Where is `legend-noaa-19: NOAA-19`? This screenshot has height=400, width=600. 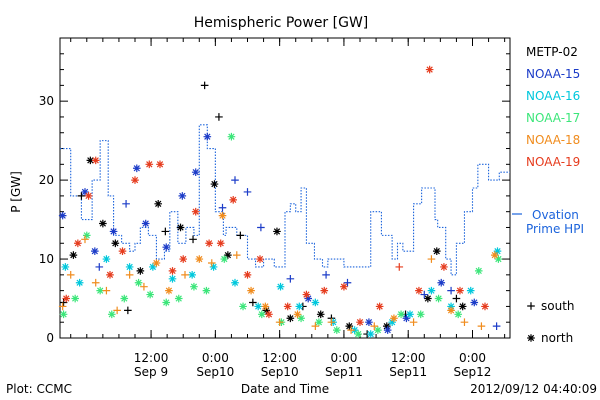 legend-noaa-19: NOAA-19 is located at coordinates (553, 162).